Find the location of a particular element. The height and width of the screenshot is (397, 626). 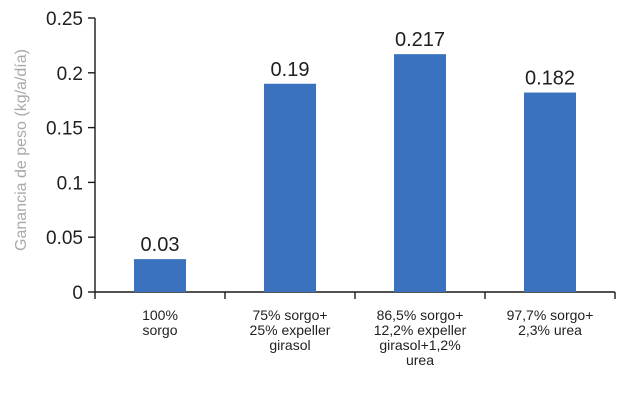

y-axis-label: Ganancia de peso (kg/a/día) is located at coordinates (21, 150).